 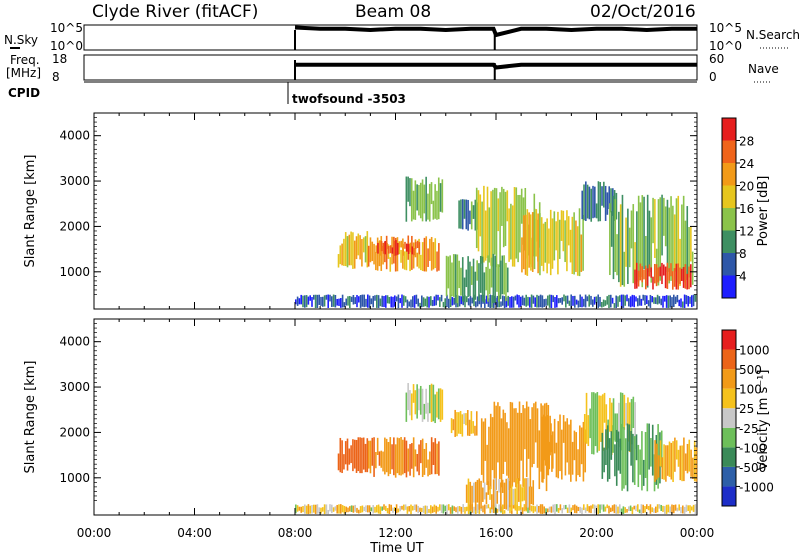 What do you see at coordinates (743, 277) in the screenshot?
I see `colorbar-tick-label: 4` at bounding box center [743, 277].